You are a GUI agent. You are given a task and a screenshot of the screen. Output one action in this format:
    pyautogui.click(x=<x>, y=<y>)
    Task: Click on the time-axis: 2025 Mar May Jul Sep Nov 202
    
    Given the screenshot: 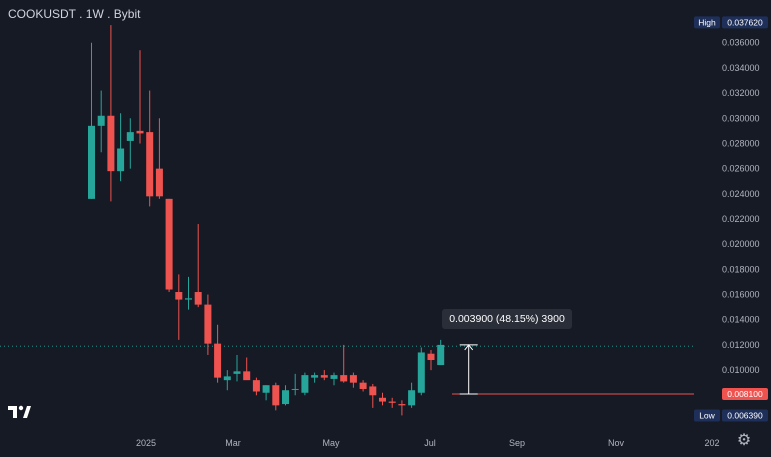 What is the action you would take?
    pyautogui.click(x=428, y=443)
    